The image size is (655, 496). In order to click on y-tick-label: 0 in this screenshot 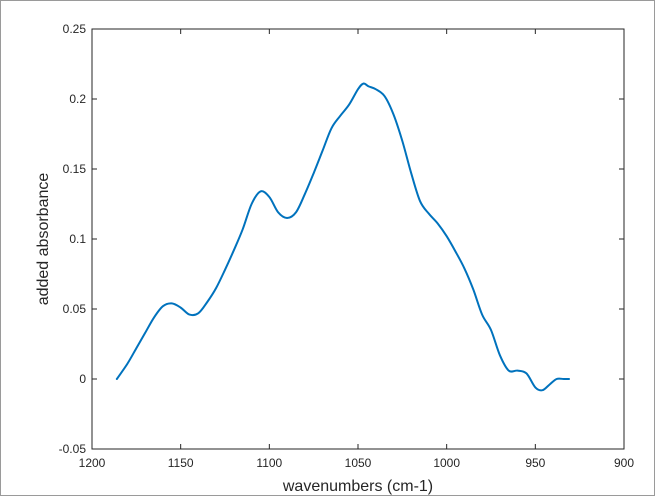, I will do `click(82, 379)`.